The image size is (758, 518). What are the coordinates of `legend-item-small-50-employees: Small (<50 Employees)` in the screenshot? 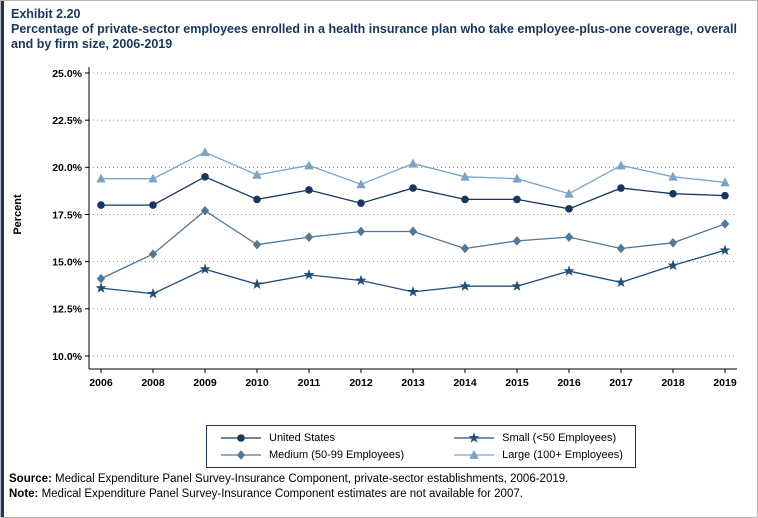 It's located at (537, 438).